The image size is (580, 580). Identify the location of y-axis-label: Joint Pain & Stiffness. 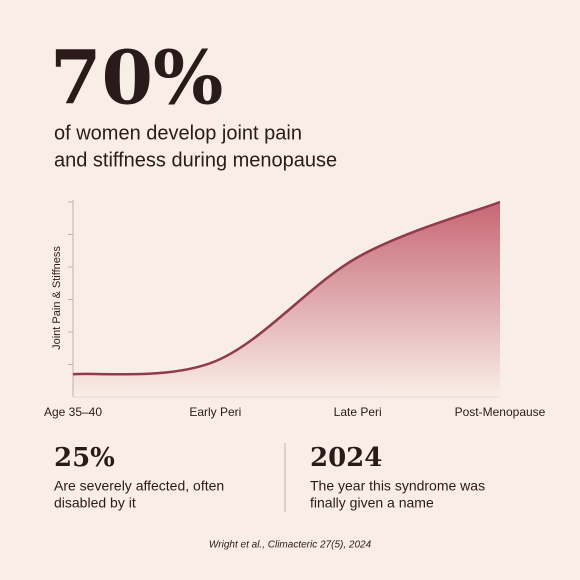
(57, 298).